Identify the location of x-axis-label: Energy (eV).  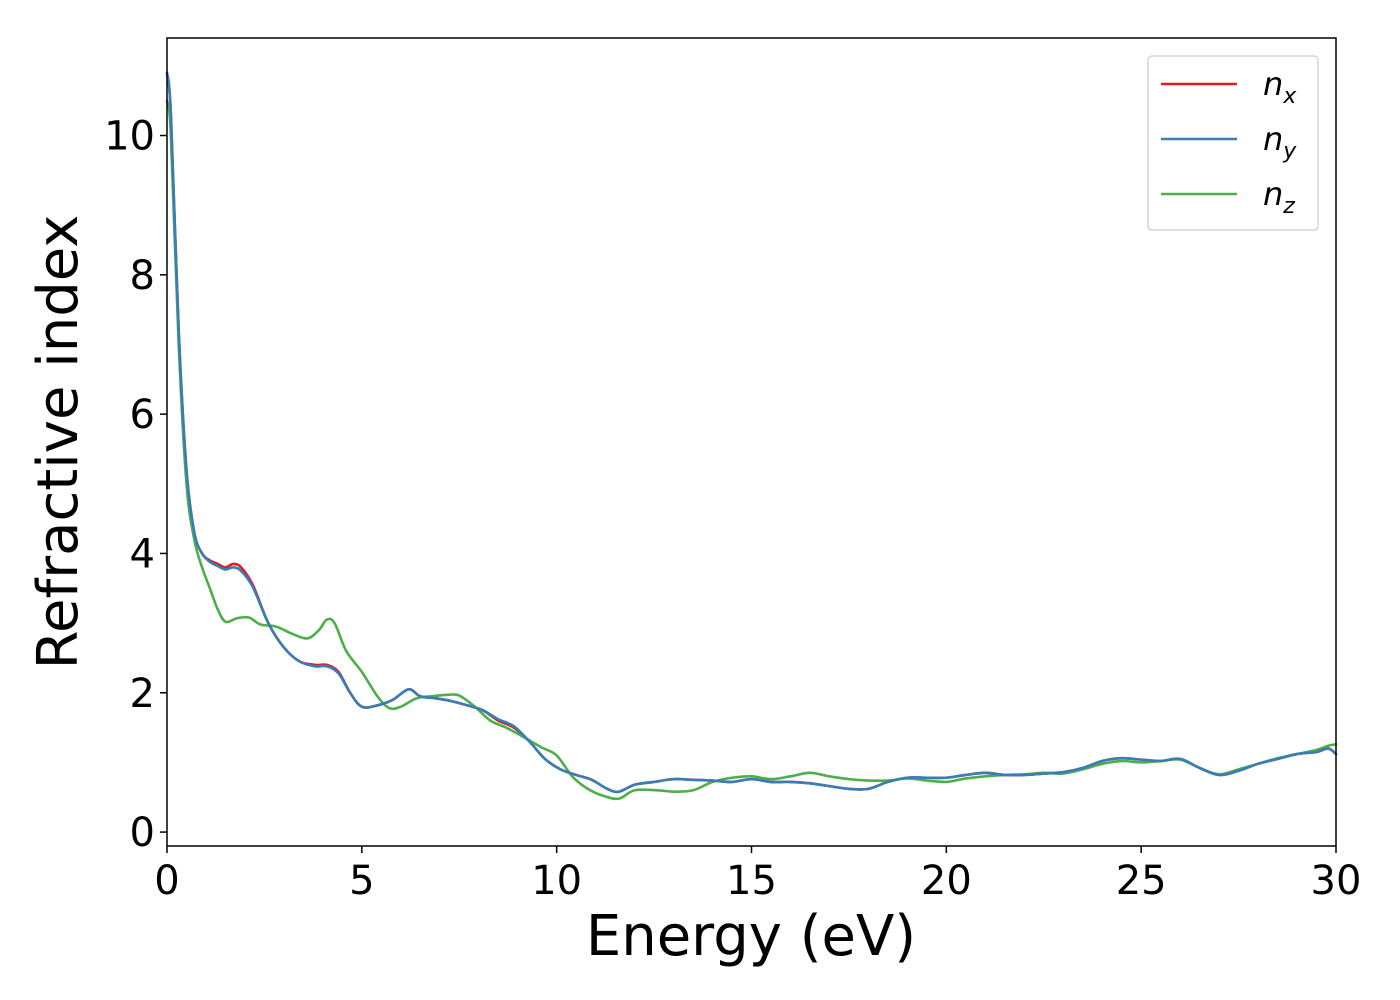
(751, 936).